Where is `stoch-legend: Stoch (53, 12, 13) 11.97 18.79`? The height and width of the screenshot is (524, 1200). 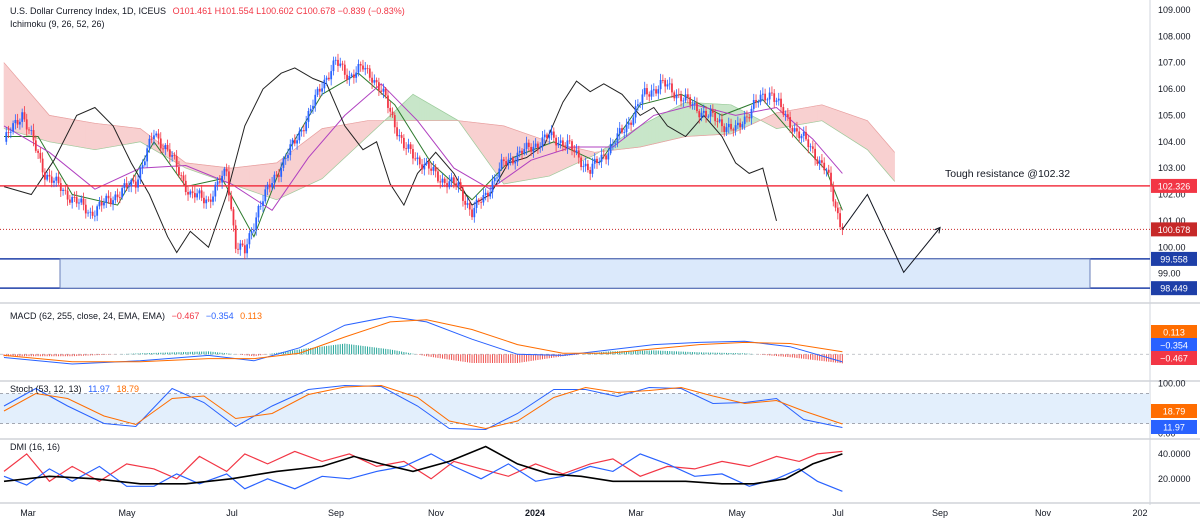 stoch-legend: Stoch (53, 12, 13) 11.97 18.79 is located at coordinates (74, 389).